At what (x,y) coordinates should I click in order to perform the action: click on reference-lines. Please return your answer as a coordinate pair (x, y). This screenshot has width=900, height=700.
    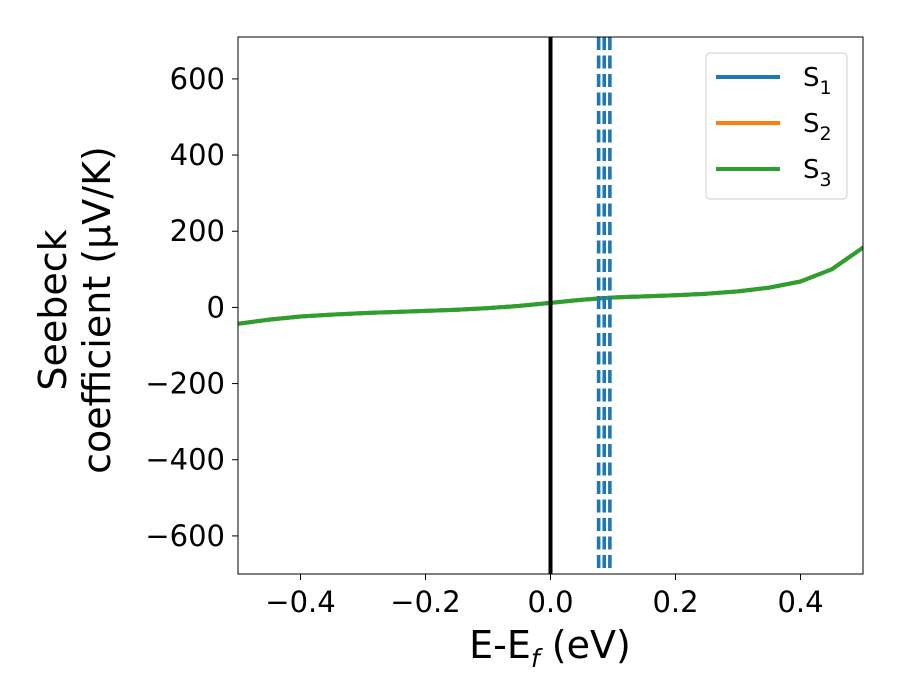
    Looking at the image, I should click on (580, 305).